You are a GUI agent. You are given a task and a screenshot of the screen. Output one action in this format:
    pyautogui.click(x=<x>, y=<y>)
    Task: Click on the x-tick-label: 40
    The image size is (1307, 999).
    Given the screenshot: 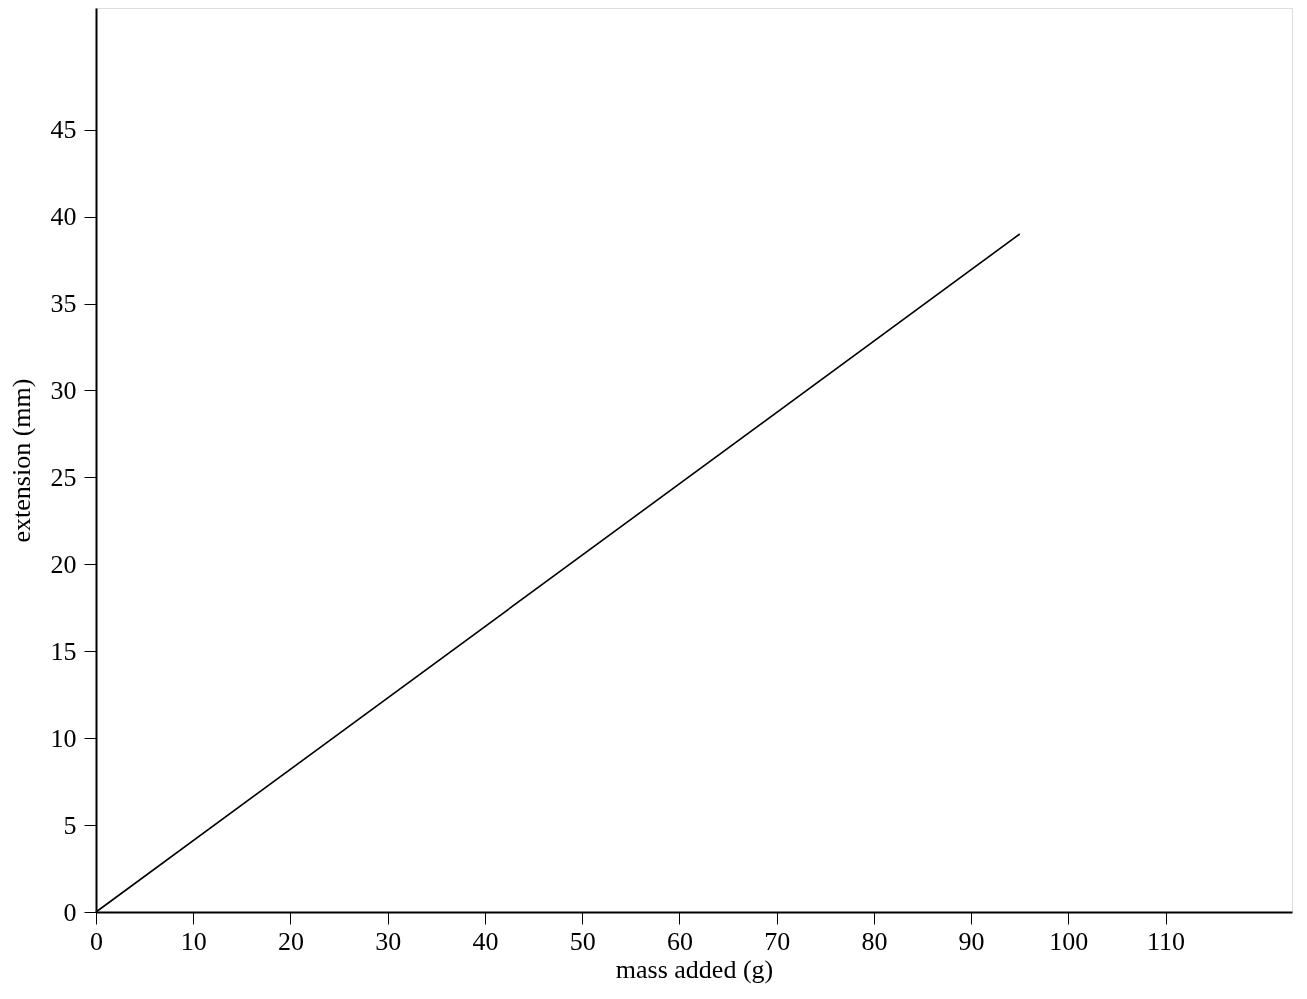 What is the action you would take?
    pyautogui.click(x=485, y=941)
    